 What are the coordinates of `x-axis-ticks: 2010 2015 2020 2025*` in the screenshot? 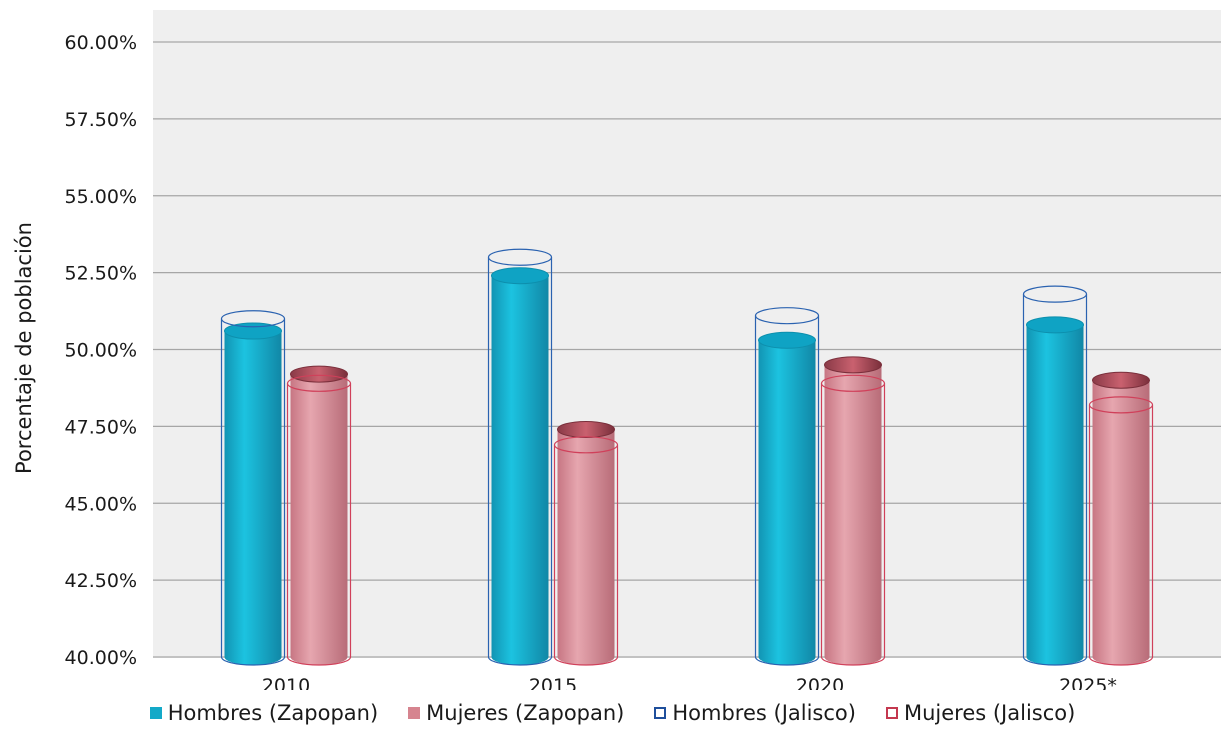 It's located at (689, 682).